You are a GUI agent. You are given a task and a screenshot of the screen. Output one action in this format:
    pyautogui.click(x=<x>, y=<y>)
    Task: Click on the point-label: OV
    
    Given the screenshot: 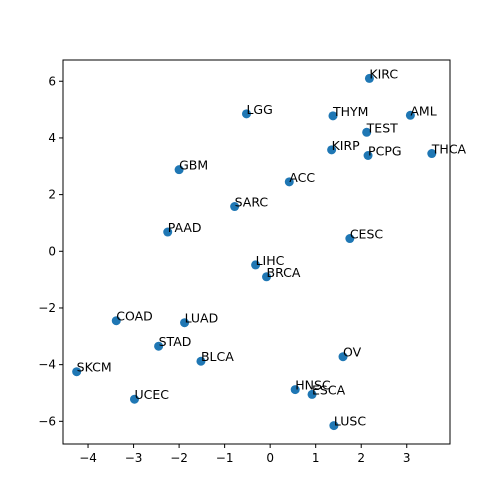 What is the action you would take?
    pyautogui.click(x=352, y=352)
    